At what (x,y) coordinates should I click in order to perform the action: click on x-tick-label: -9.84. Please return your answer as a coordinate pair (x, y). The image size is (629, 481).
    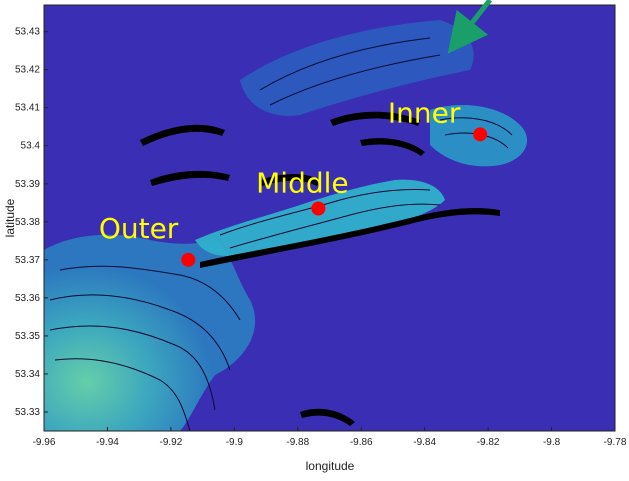
    Looking at the image, I should click on (424, 442).